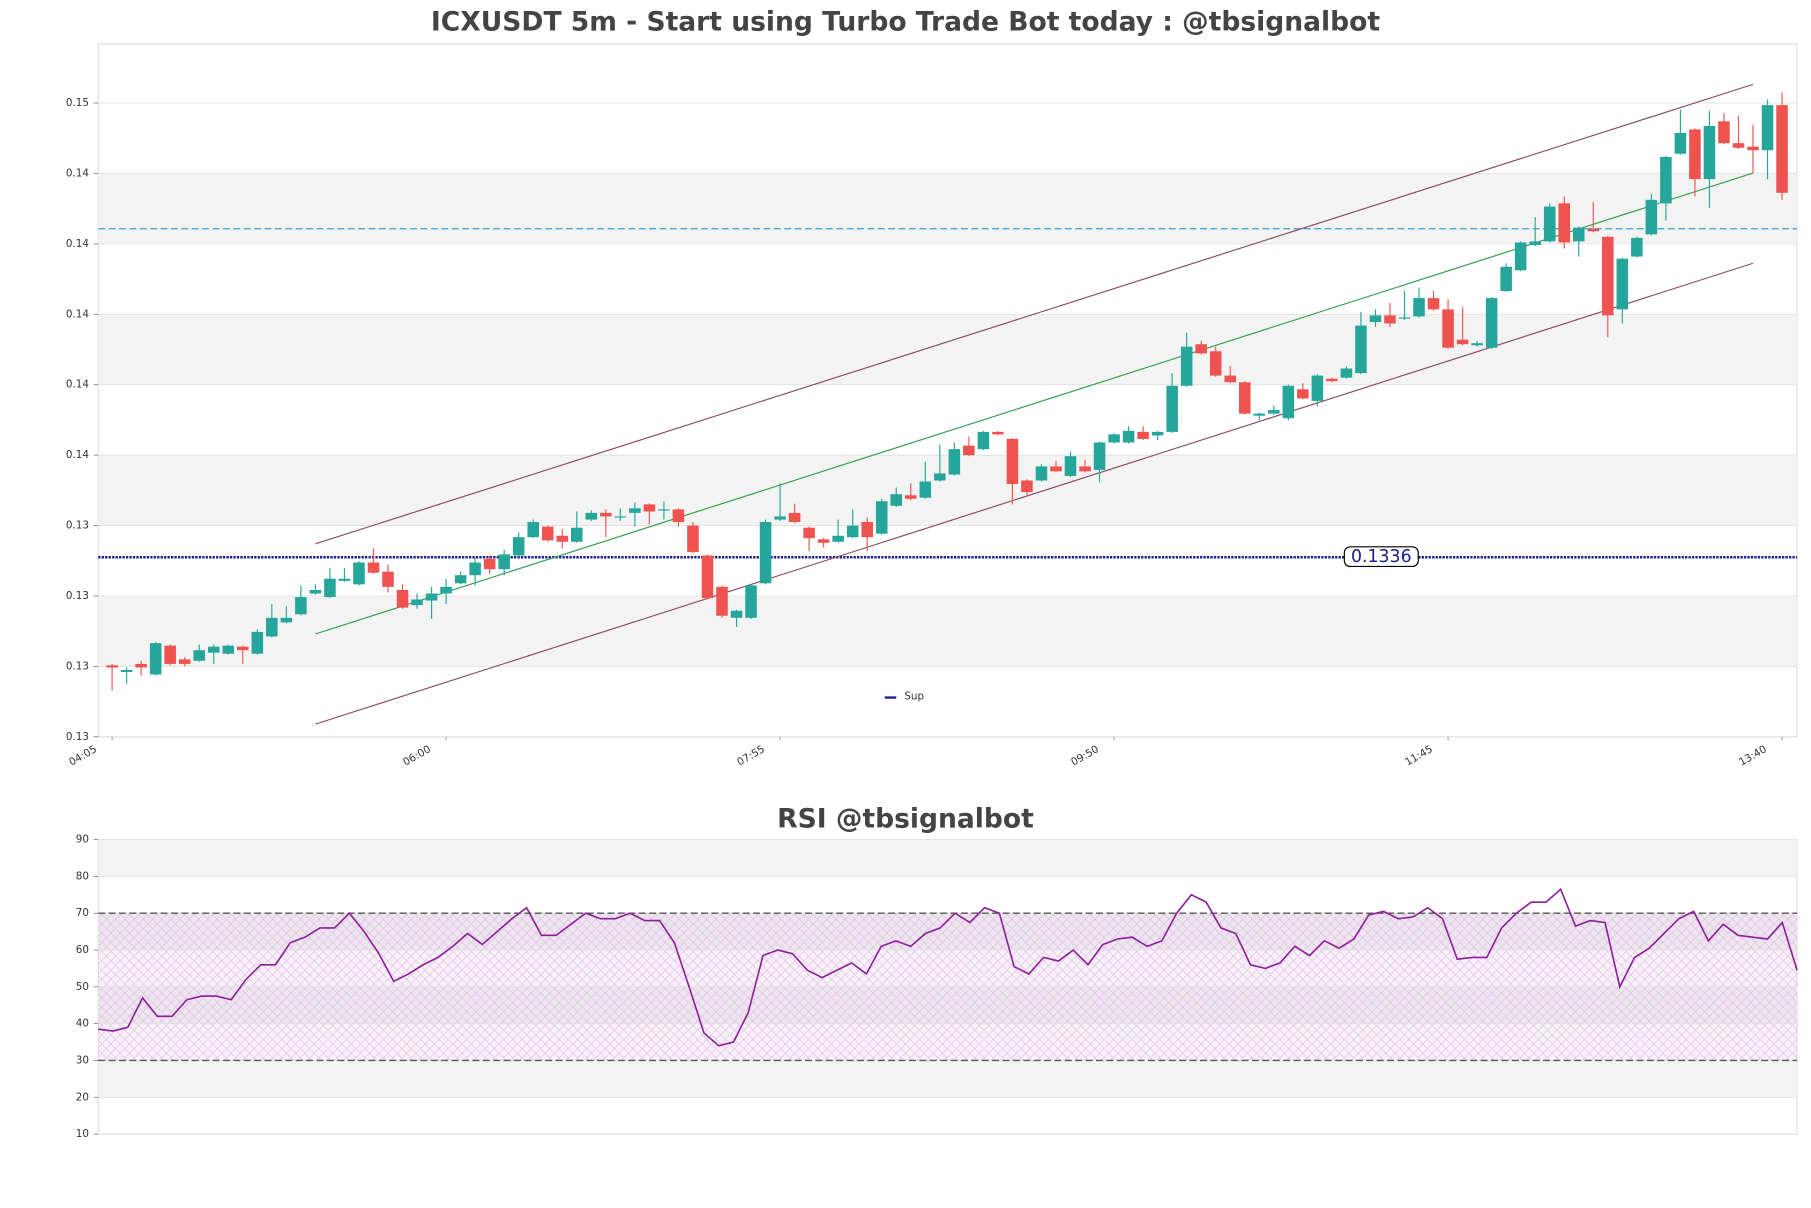  I want to click on rsi-line, so click(948, 967).